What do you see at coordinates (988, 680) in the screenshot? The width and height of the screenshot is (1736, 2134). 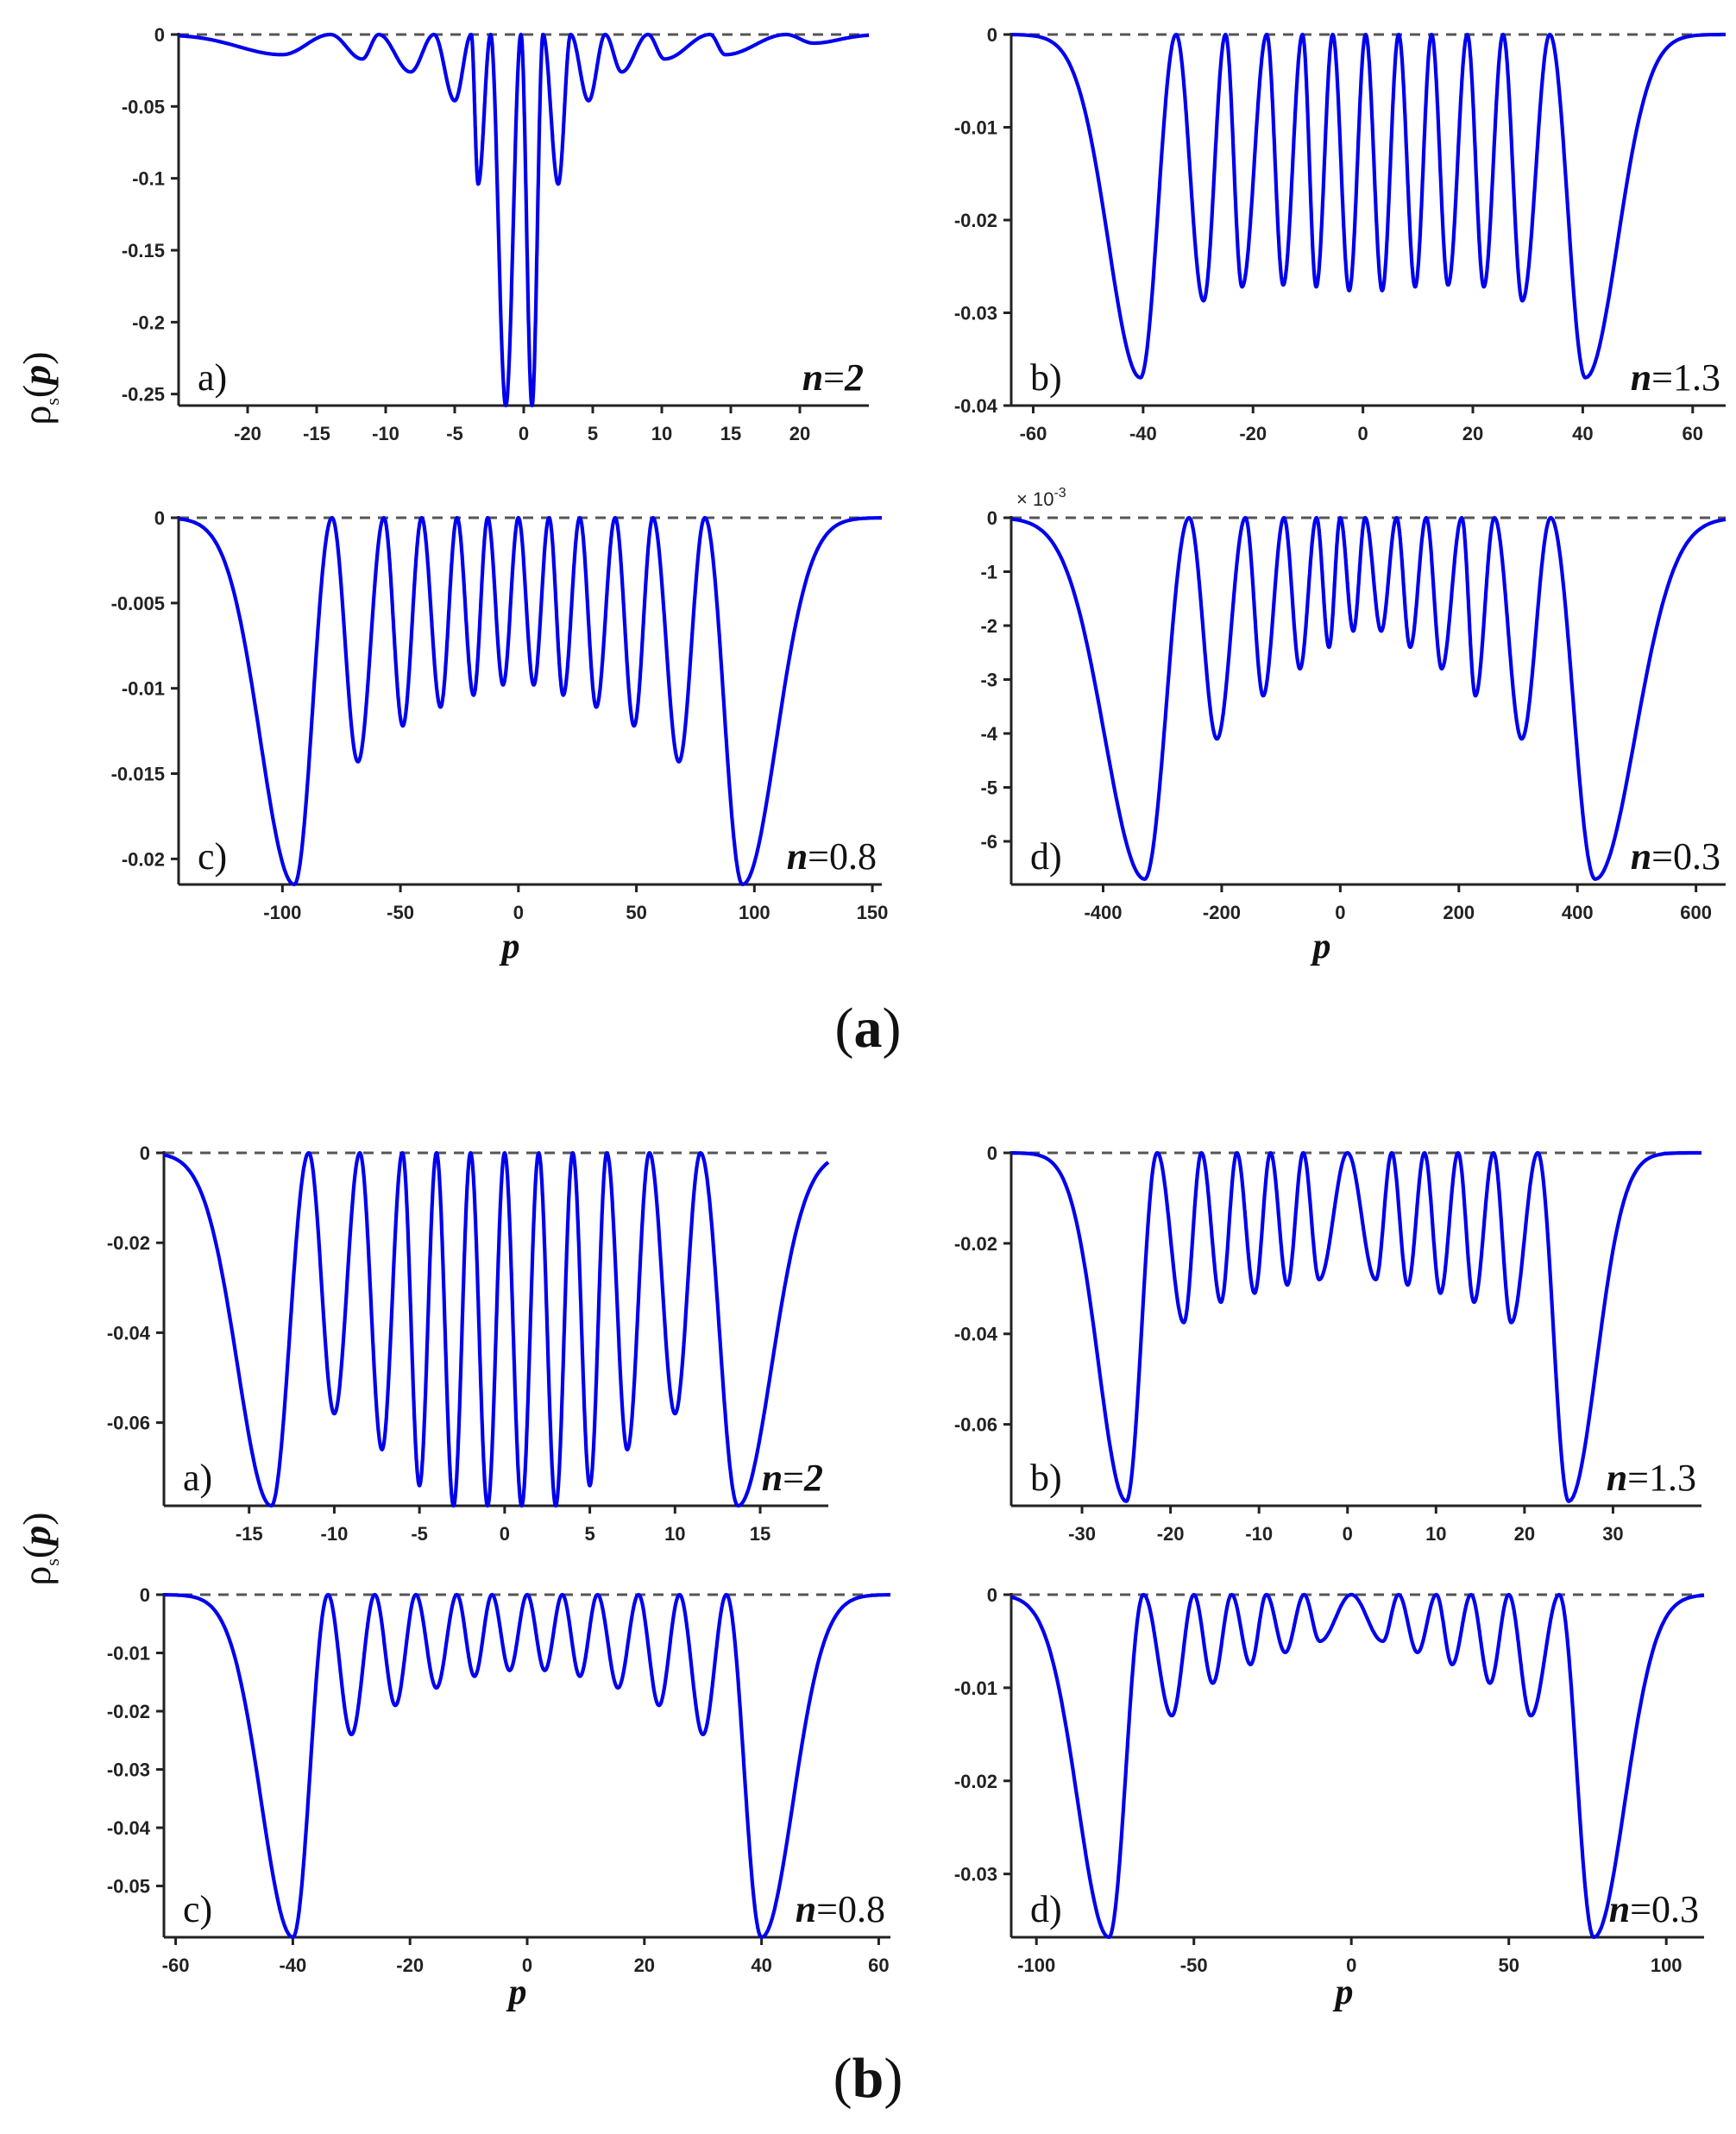 I see `y-tick-label: -3` at bounding box center [988, 680].